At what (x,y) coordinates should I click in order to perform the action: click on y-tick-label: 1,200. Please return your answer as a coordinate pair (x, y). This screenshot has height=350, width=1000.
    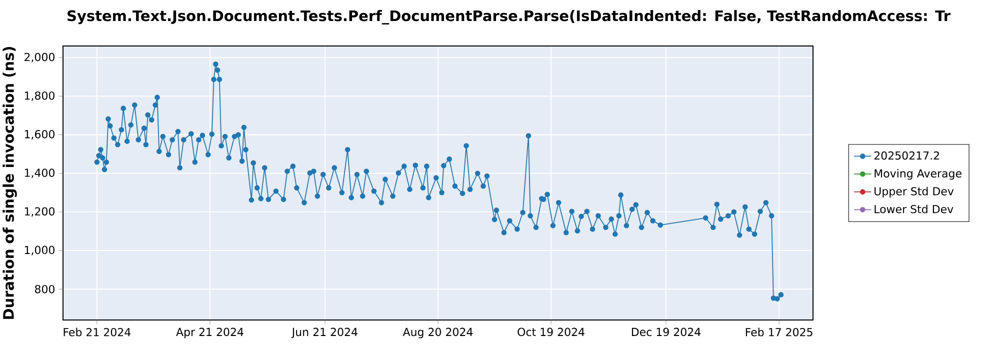
    Looking at the image, I should click on (39, 212).